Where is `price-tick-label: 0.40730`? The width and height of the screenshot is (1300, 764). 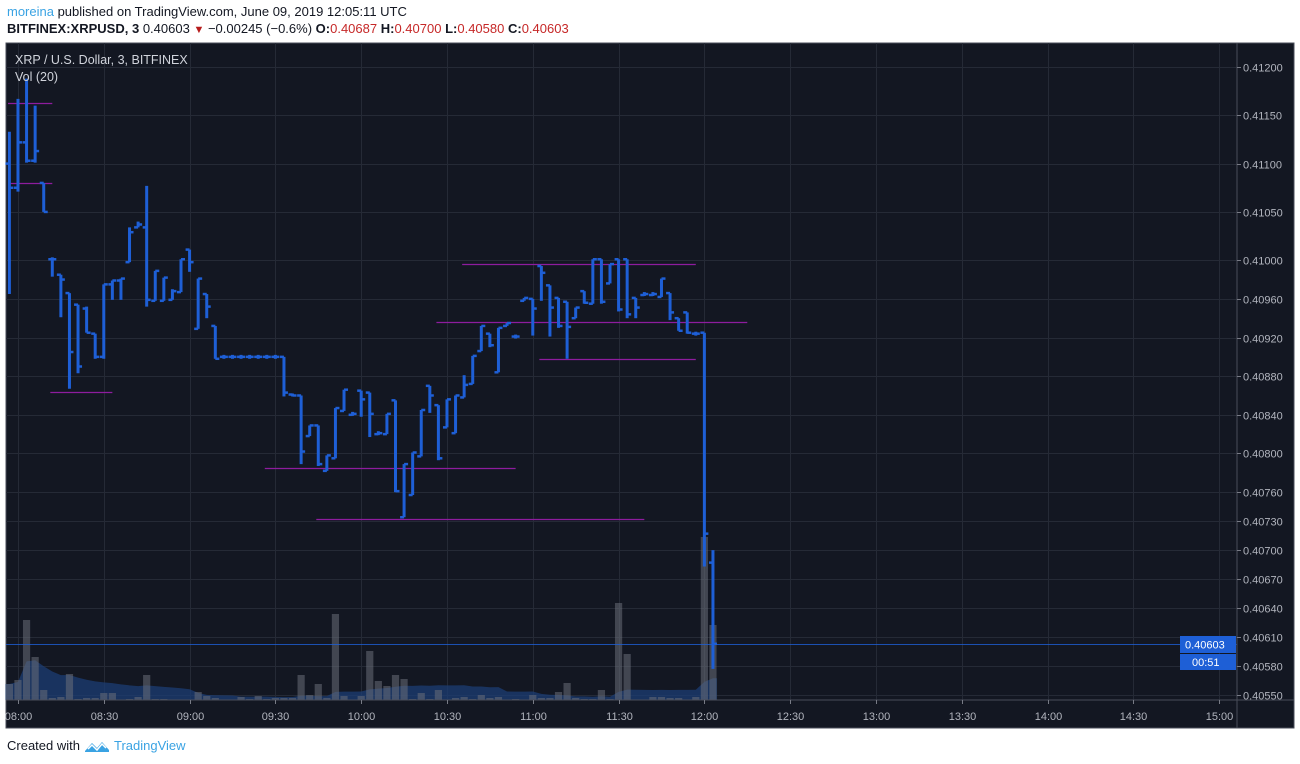 price-tick-label: 0.40730 is located at coordinates (1263, 523).